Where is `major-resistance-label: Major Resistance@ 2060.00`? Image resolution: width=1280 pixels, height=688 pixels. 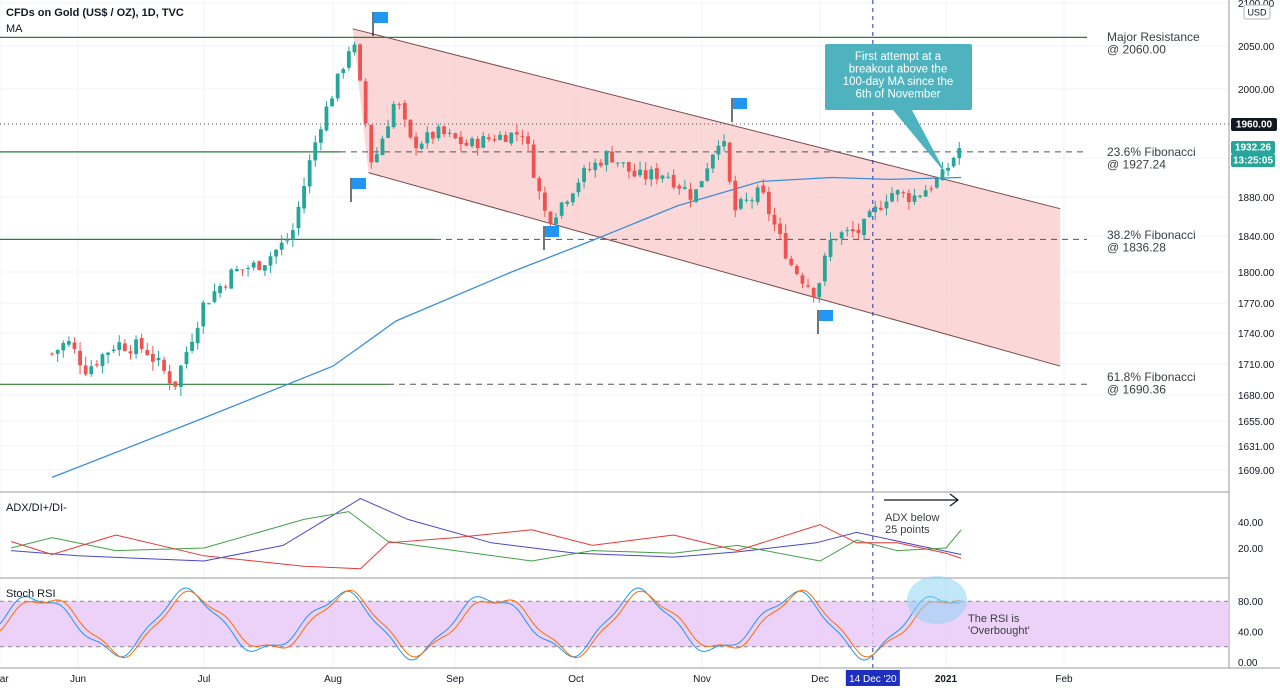
major-resistance-label: Major Resistance@ 2060.00 is located at coordinates (1153, 43).